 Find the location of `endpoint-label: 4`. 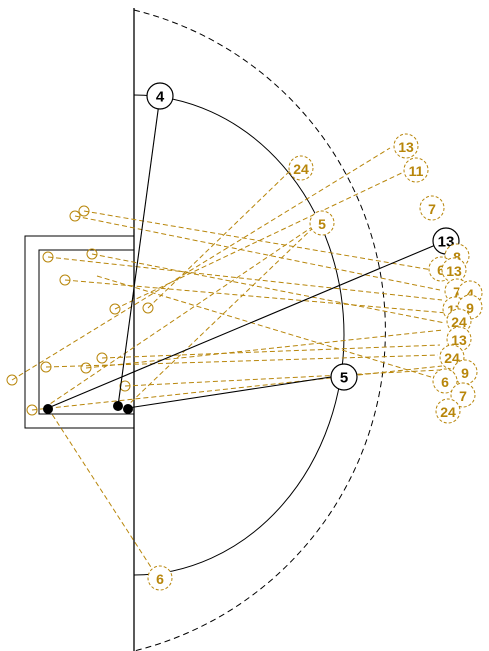

endpoint-label: 4 is located at coordinates (160, 97).